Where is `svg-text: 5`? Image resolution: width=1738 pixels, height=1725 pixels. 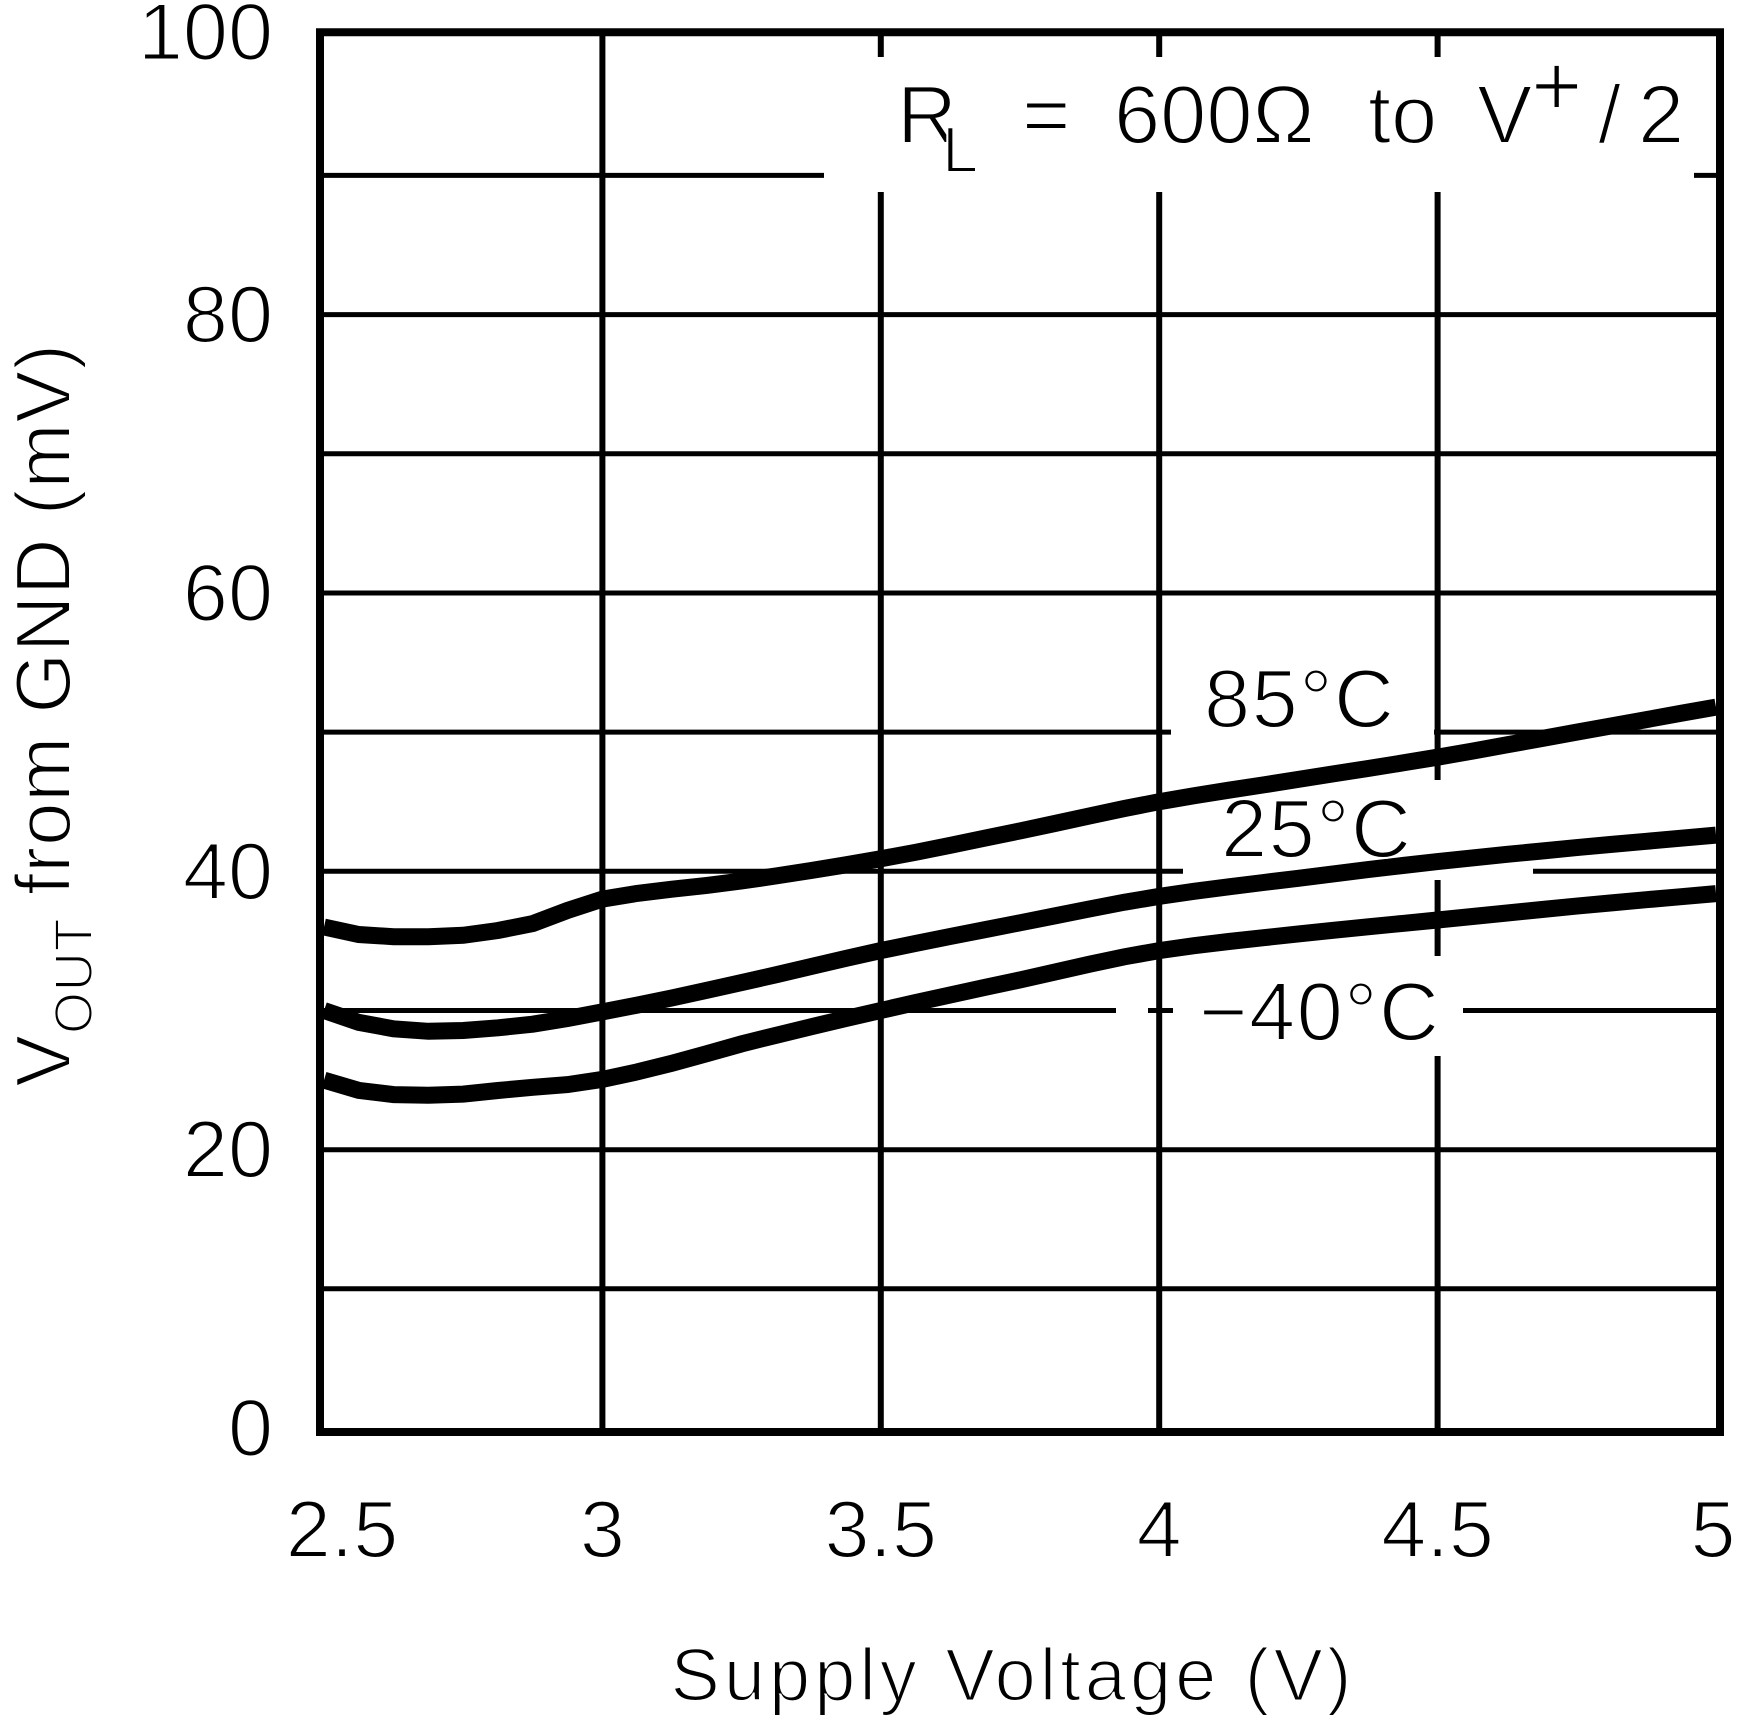 svg-text: 5 is located at coordinates (1712, 1530).